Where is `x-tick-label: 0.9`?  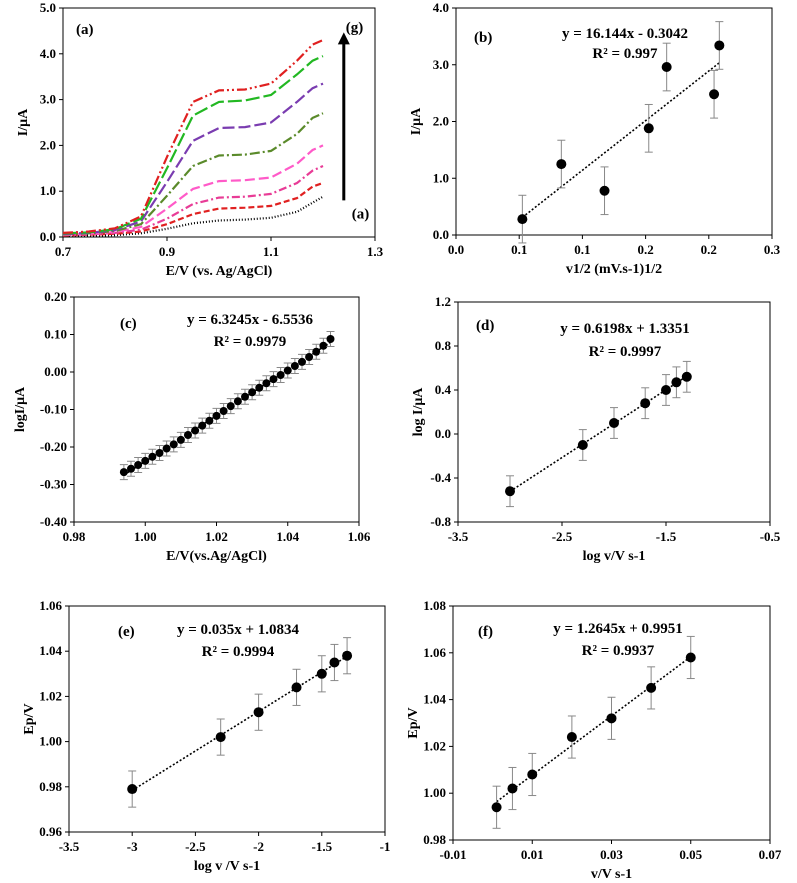 x-tick-label: 0.9 is located at coordinates (167, 251).